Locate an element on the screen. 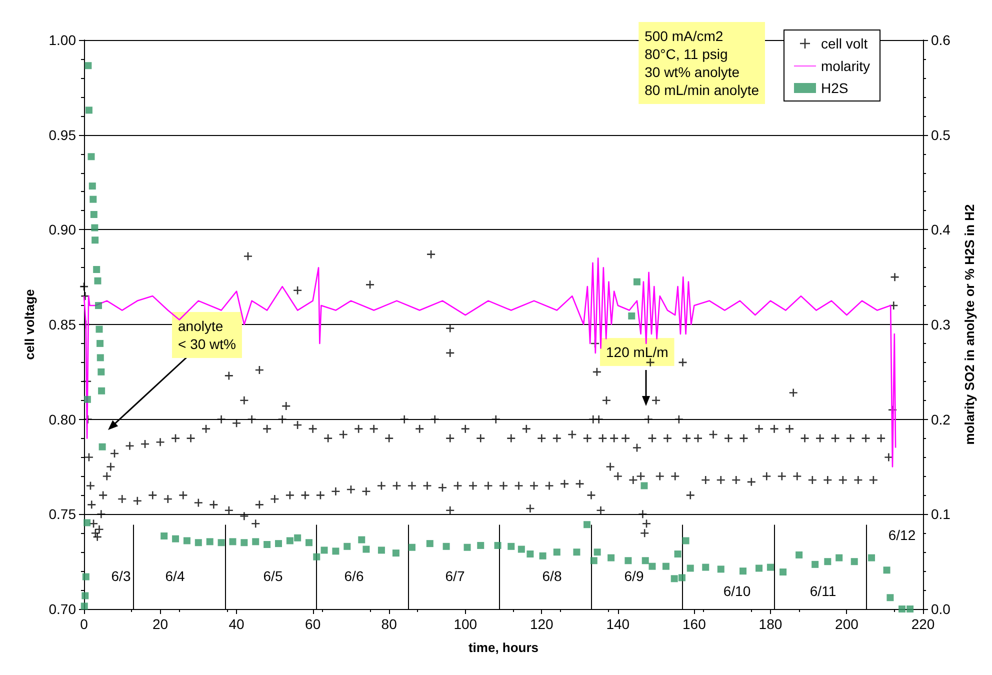 The image size is (992, 675). y-tick-label: 0.90 is located at coordinates (62, 230).